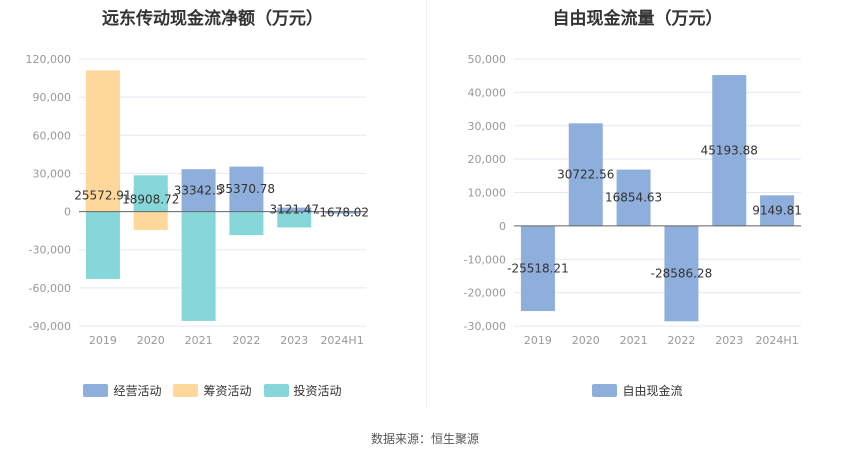 This screenshot has height=459, width=850. I want to click on y-tick-label: 50,000, so click(487, 59).